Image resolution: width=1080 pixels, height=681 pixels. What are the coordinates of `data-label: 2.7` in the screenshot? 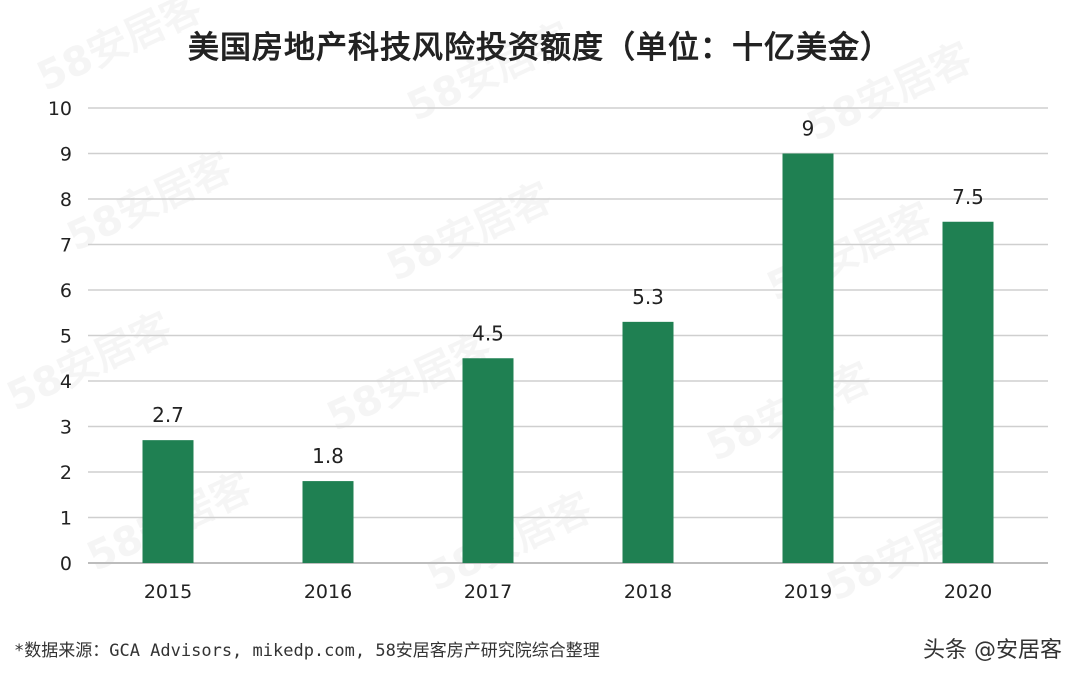 It's located at (168, 415).